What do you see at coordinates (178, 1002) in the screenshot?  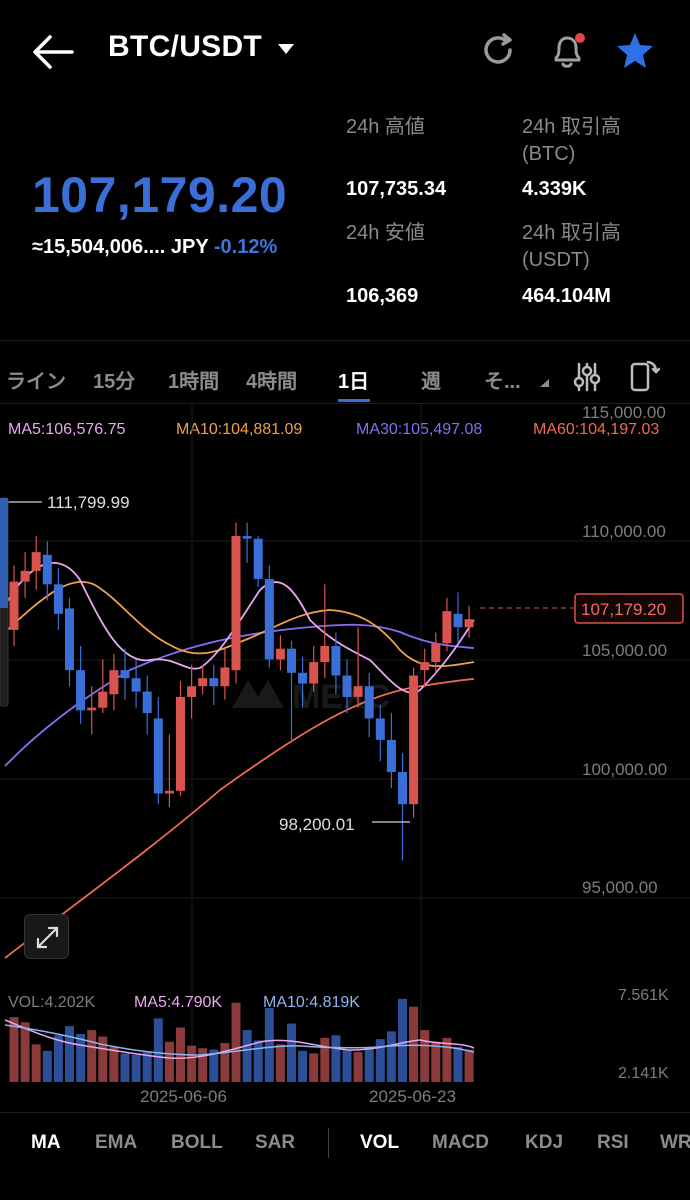 I see `vol-ma5-legend: MA5:4.790K` at bounding box center [178, 1002].